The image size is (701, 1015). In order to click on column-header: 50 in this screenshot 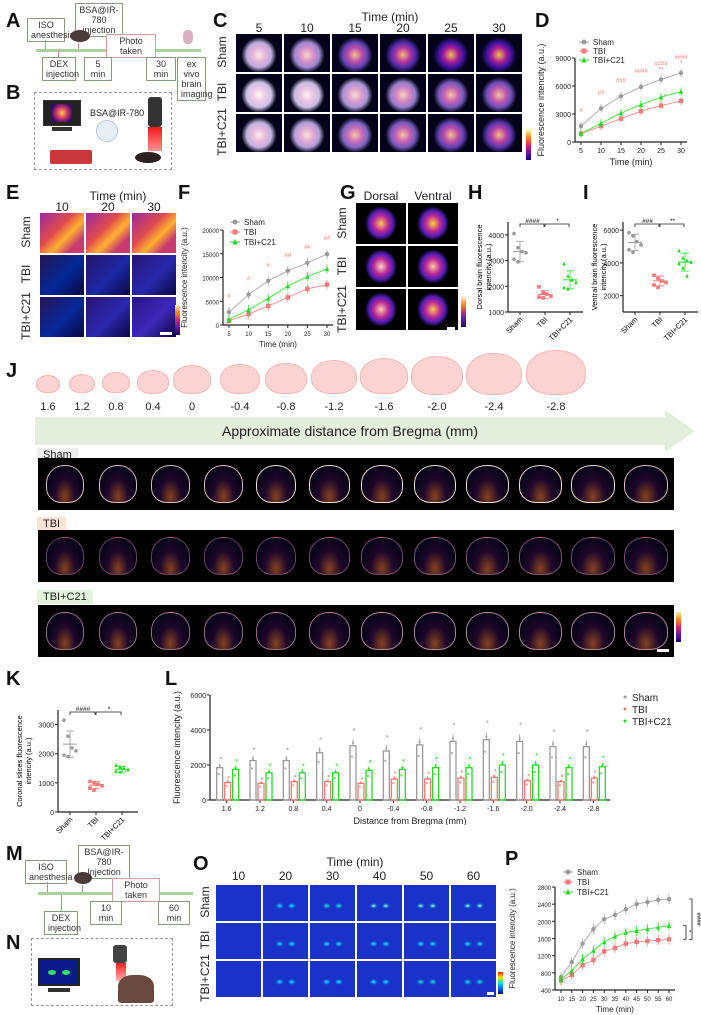, I will do `click(426, 876)`.